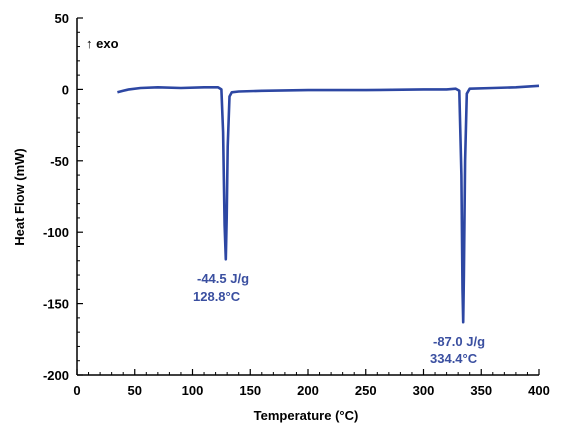  I want to click on peak-1-temperature: 128.8°C, so click(217, 296).